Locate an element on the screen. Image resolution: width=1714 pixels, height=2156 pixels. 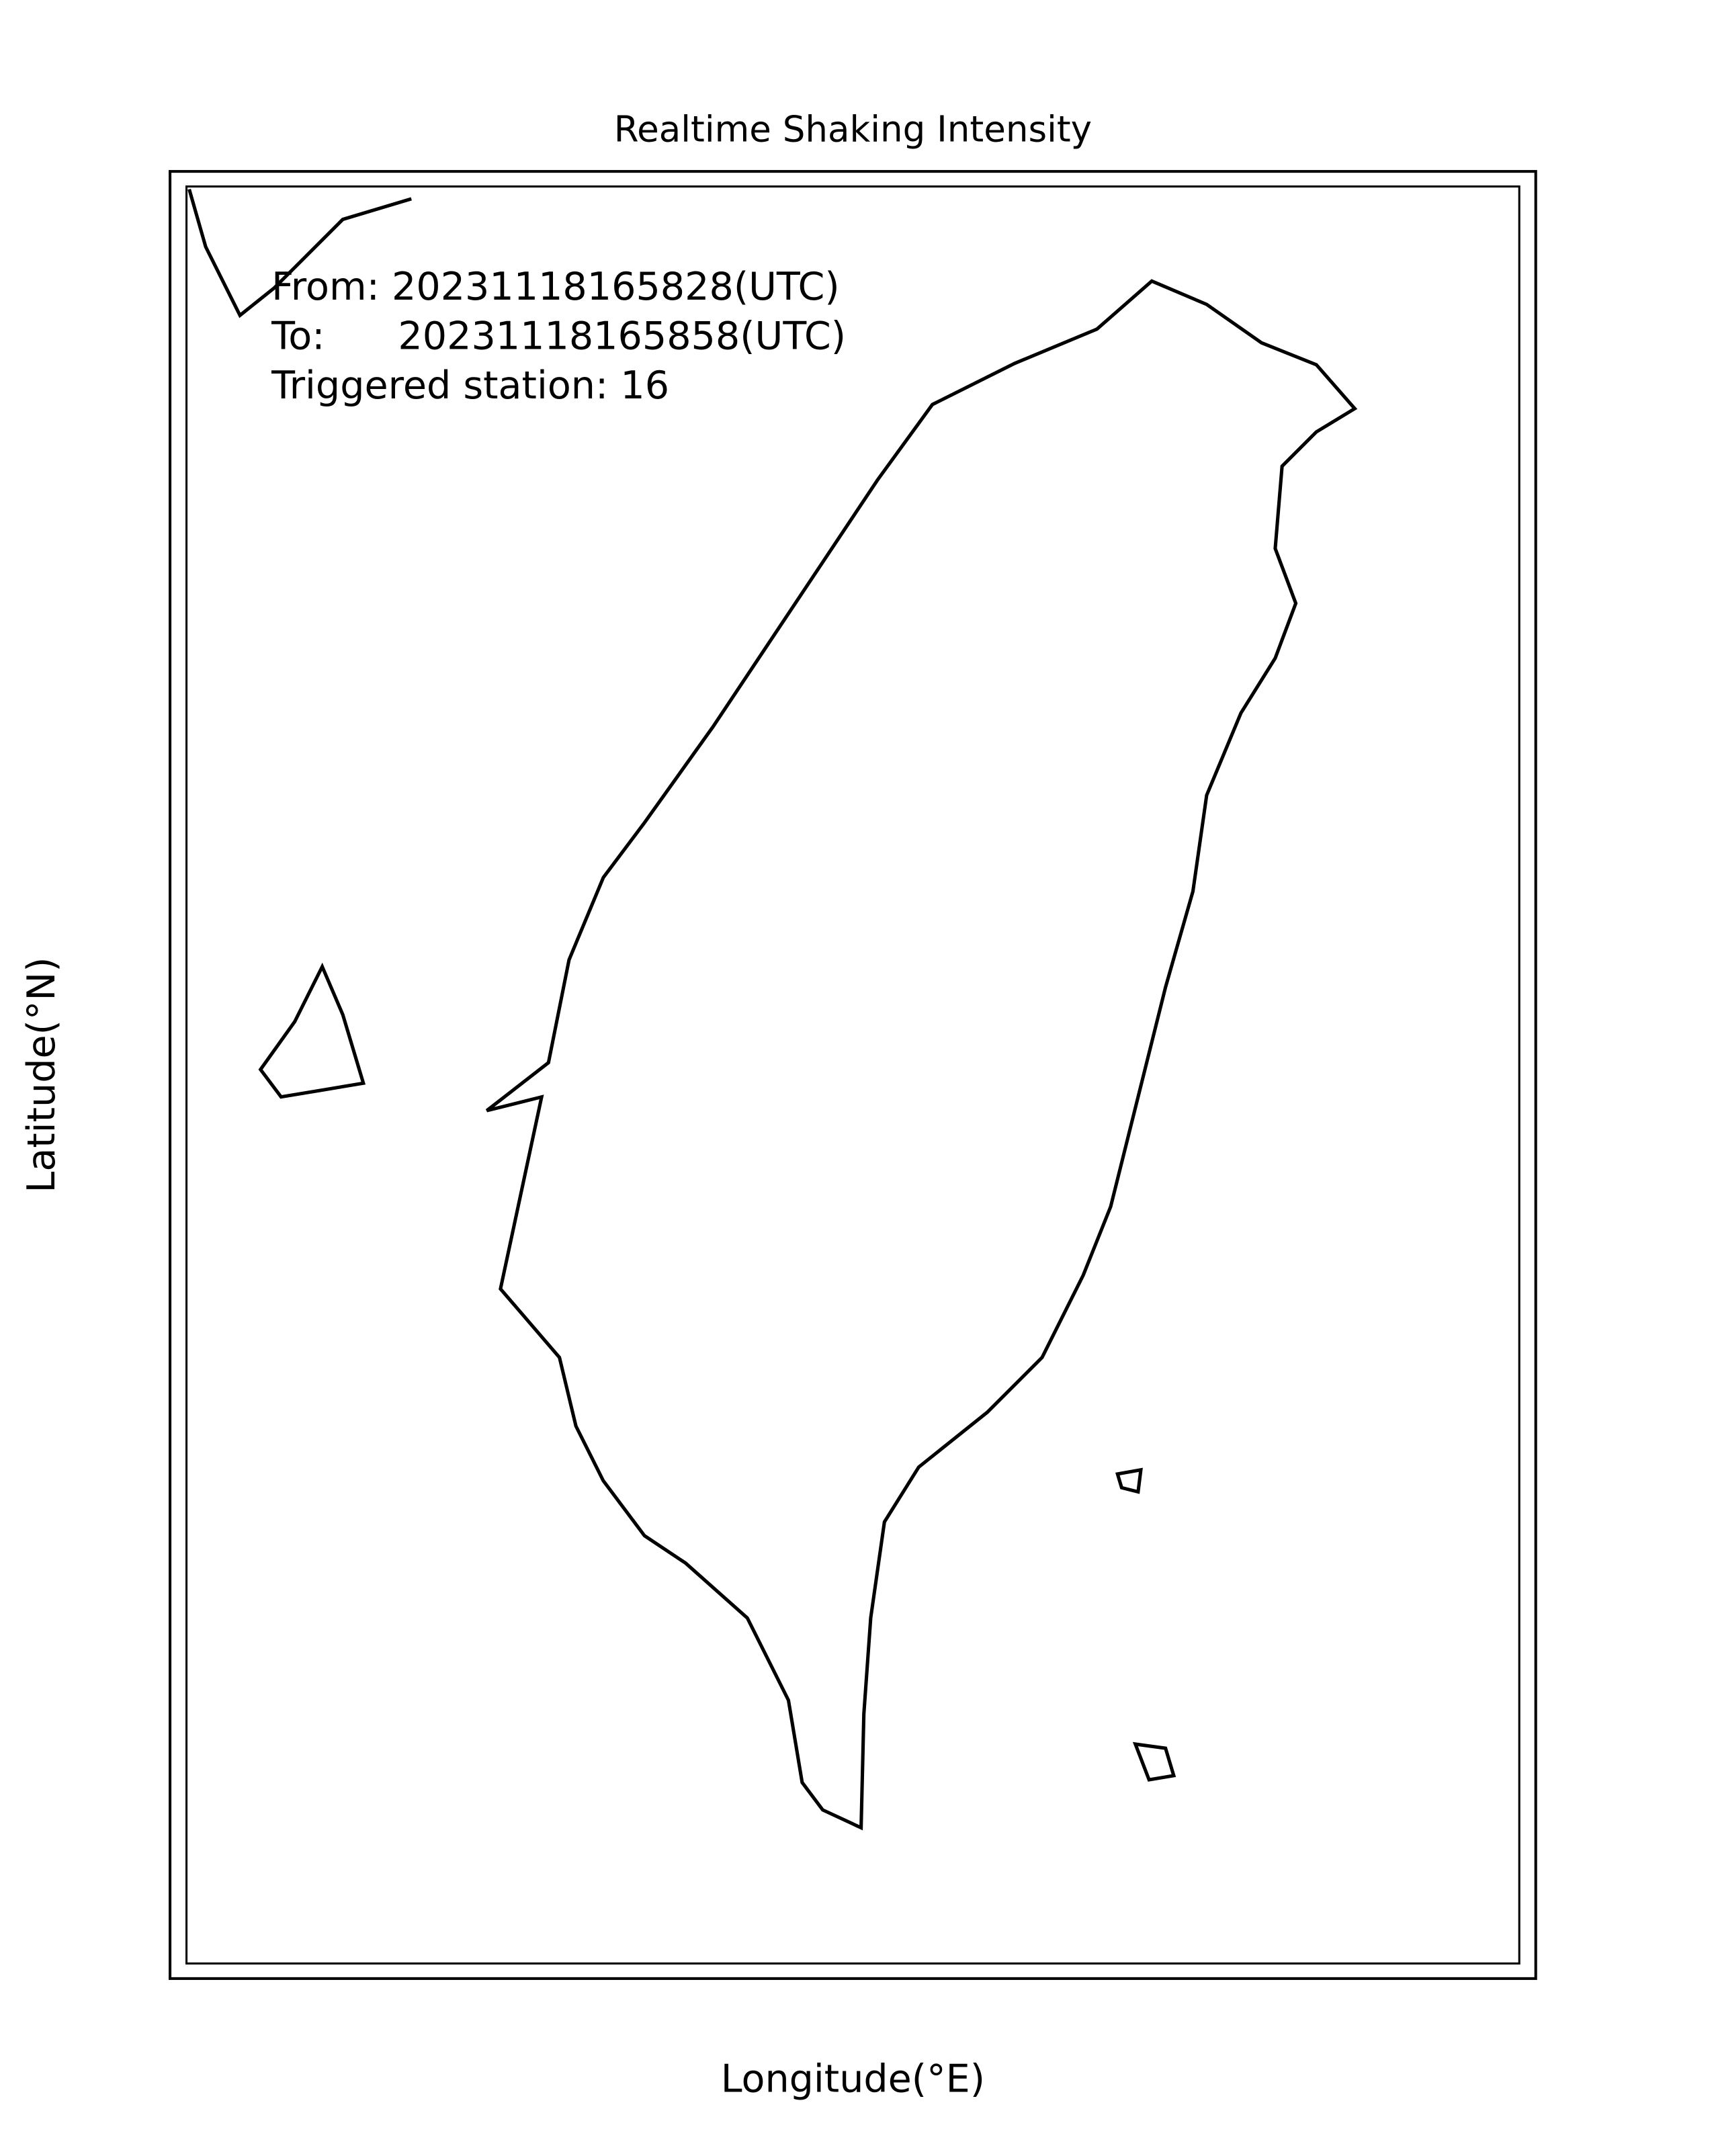
annotation: Triggered station: 16 is located at coordinates (470, 385).